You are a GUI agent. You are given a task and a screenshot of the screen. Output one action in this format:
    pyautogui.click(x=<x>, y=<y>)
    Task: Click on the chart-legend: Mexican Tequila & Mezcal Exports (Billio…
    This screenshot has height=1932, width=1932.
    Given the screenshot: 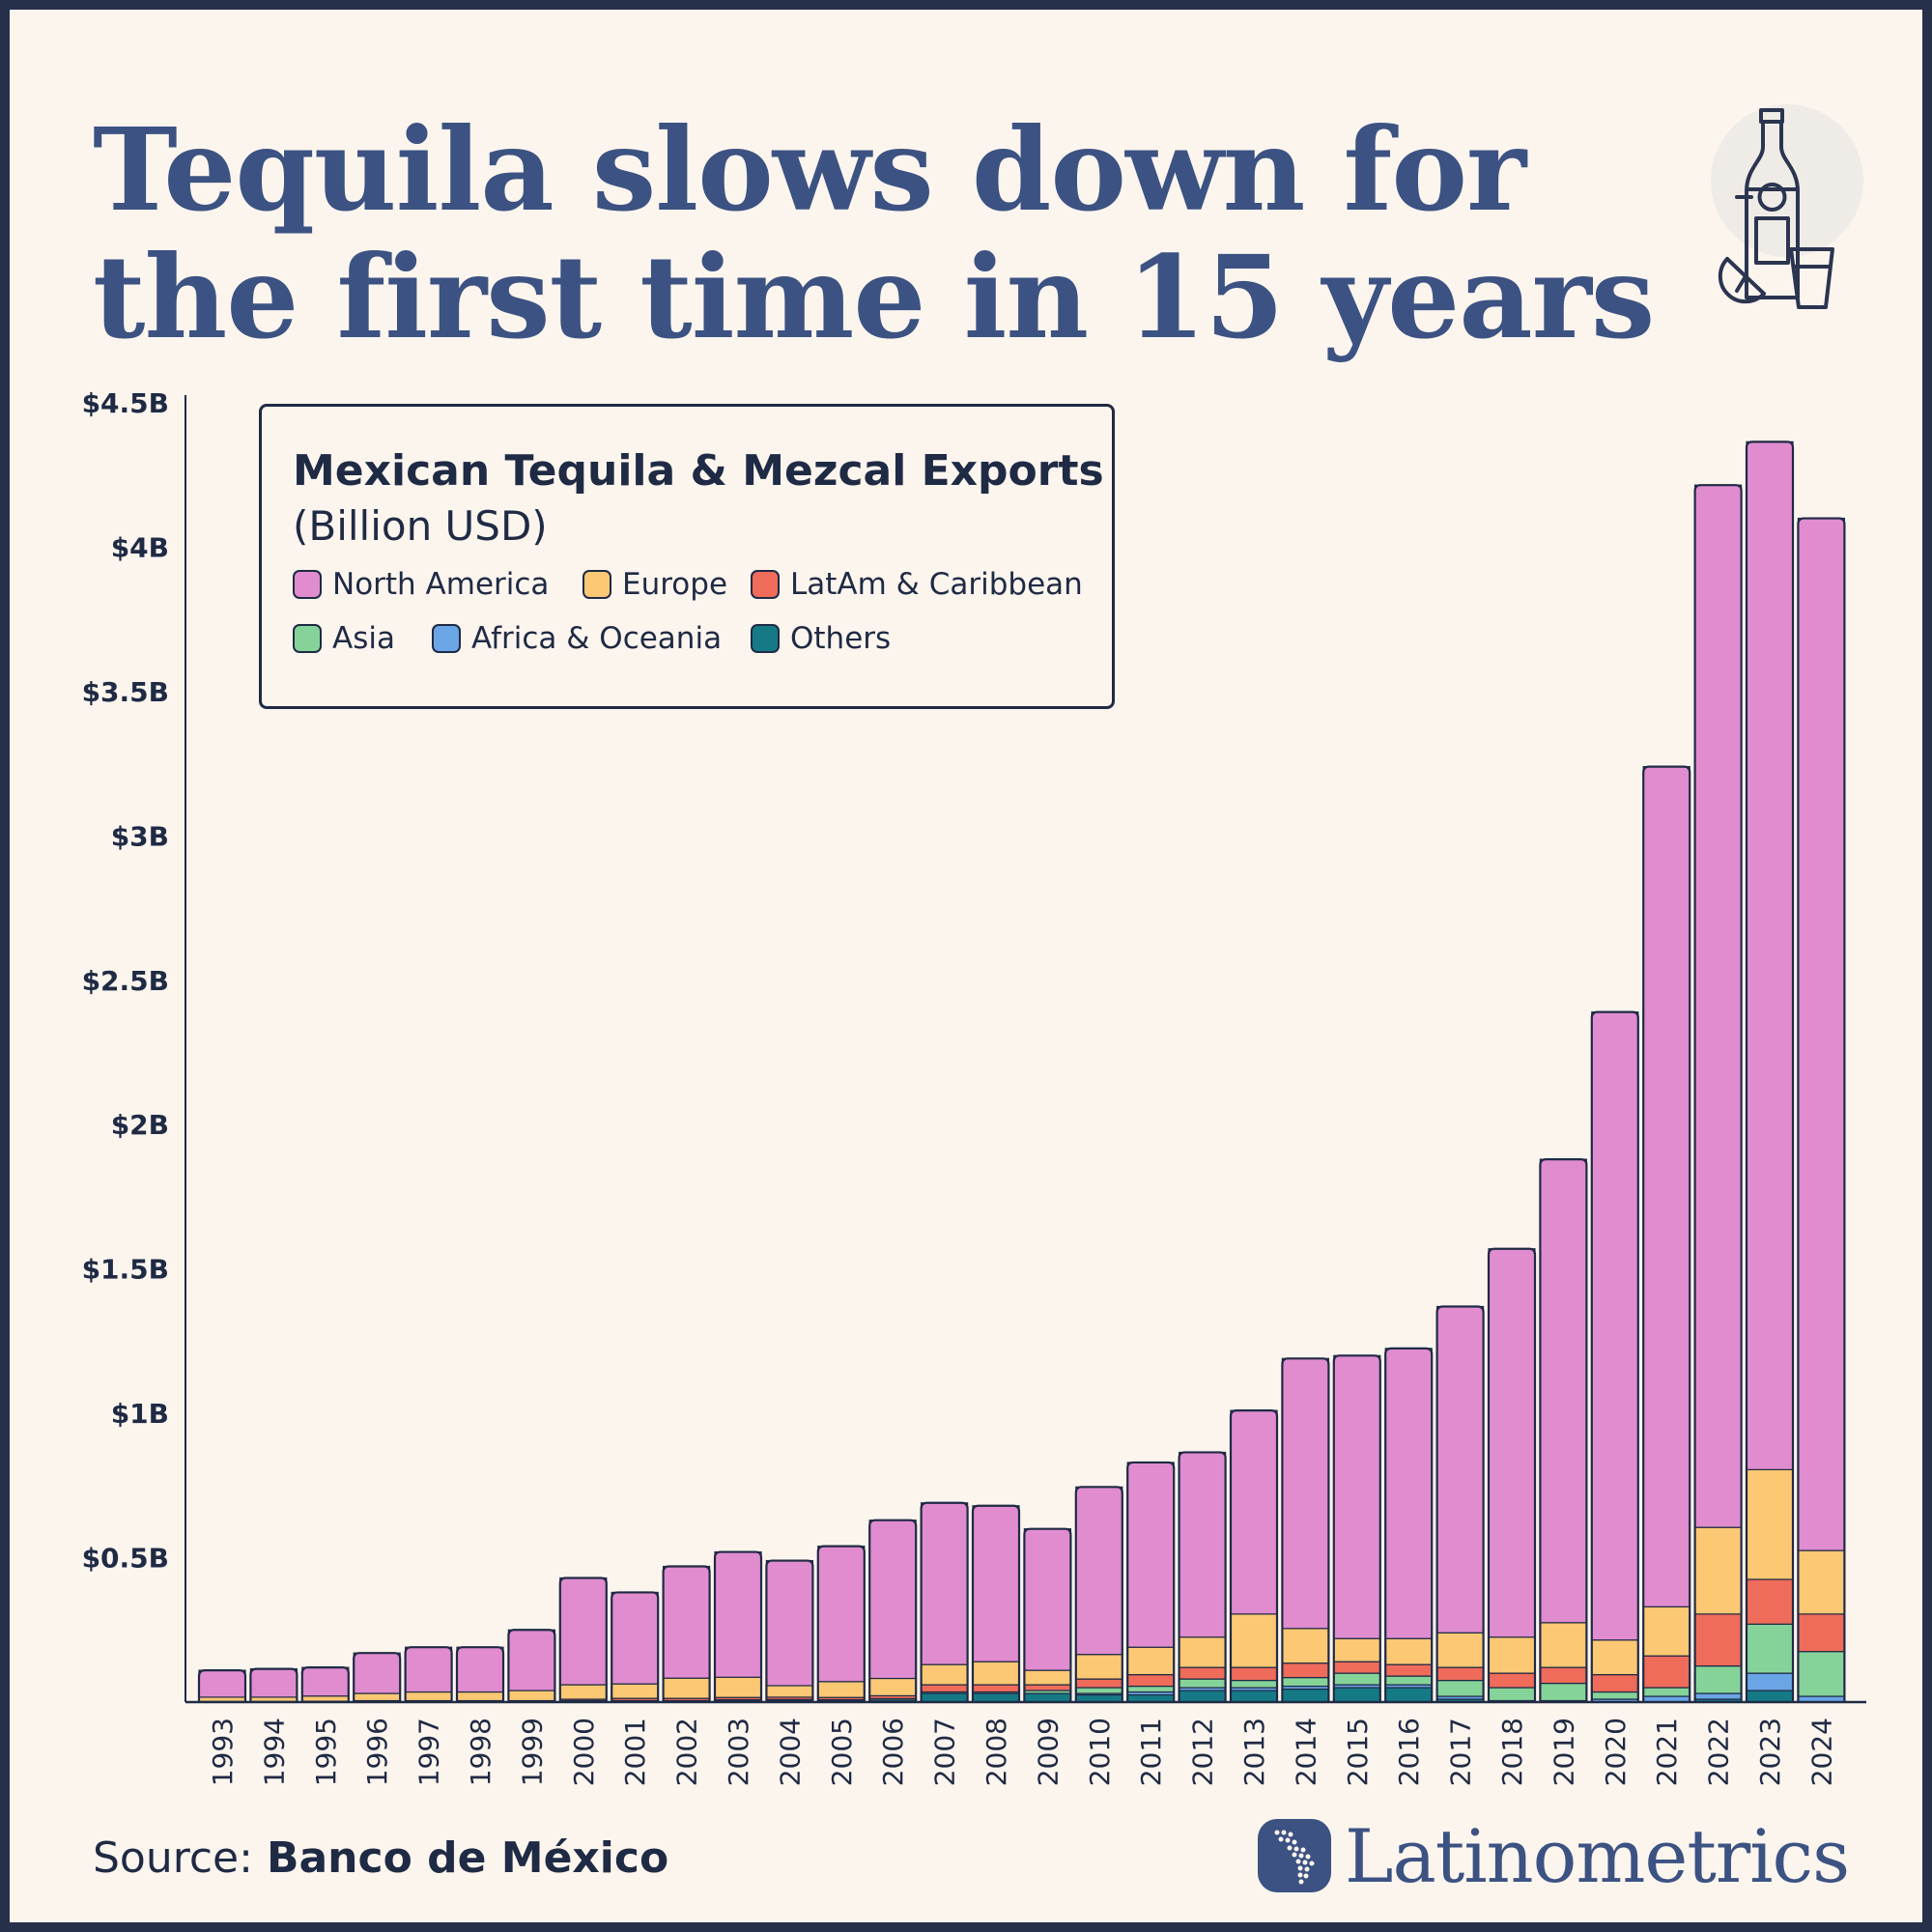 What is the action you would take?
    pyautogui.click(x=687, y=556)
    